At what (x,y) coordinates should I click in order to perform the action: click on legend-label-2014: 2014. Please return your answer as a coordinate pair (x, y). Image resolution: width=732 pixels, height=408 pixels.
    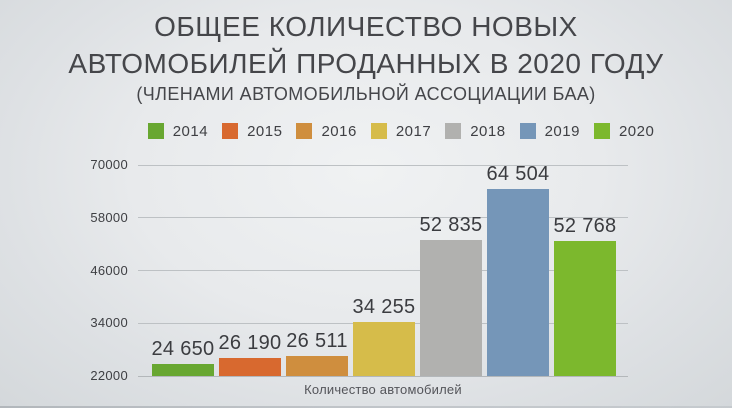
    Looking at the image, I should click on (190, 131).